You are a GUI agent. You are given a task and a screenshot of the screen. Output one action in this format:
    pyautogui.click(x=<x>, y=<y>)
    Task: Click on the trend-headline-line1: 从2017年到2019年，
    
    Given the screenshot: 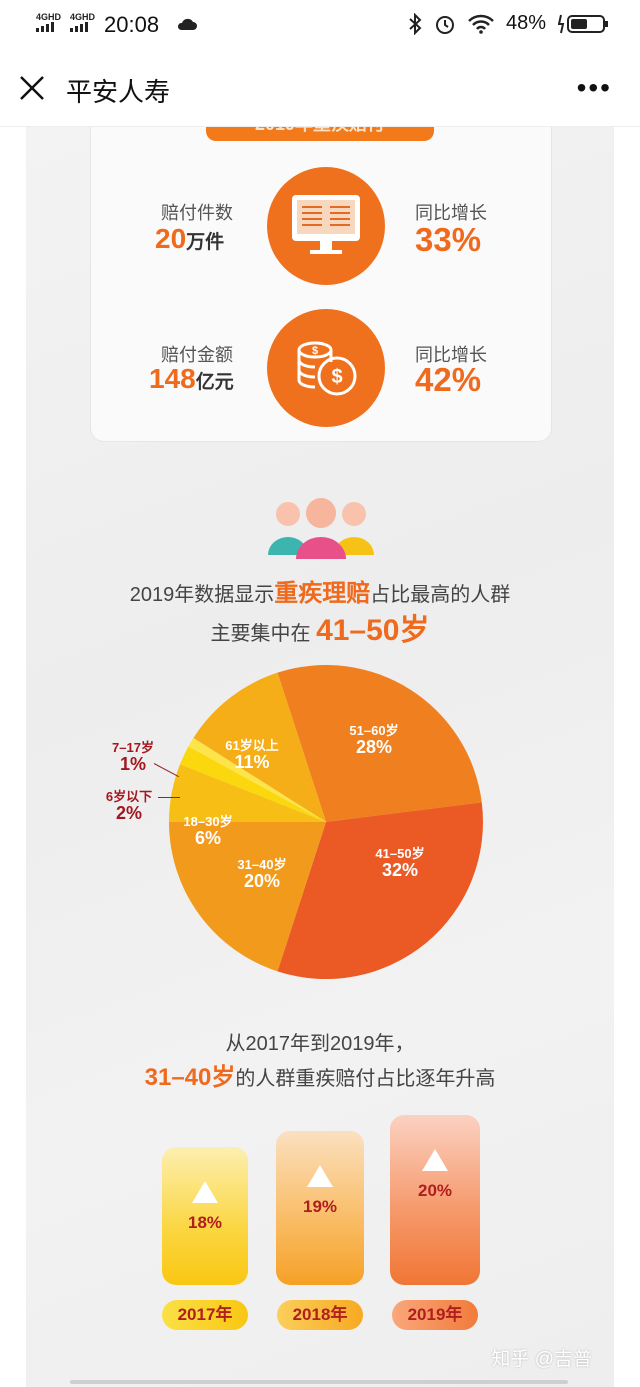 What is the action you would take?
    pyautogui.click(x=320, y=1044)
    